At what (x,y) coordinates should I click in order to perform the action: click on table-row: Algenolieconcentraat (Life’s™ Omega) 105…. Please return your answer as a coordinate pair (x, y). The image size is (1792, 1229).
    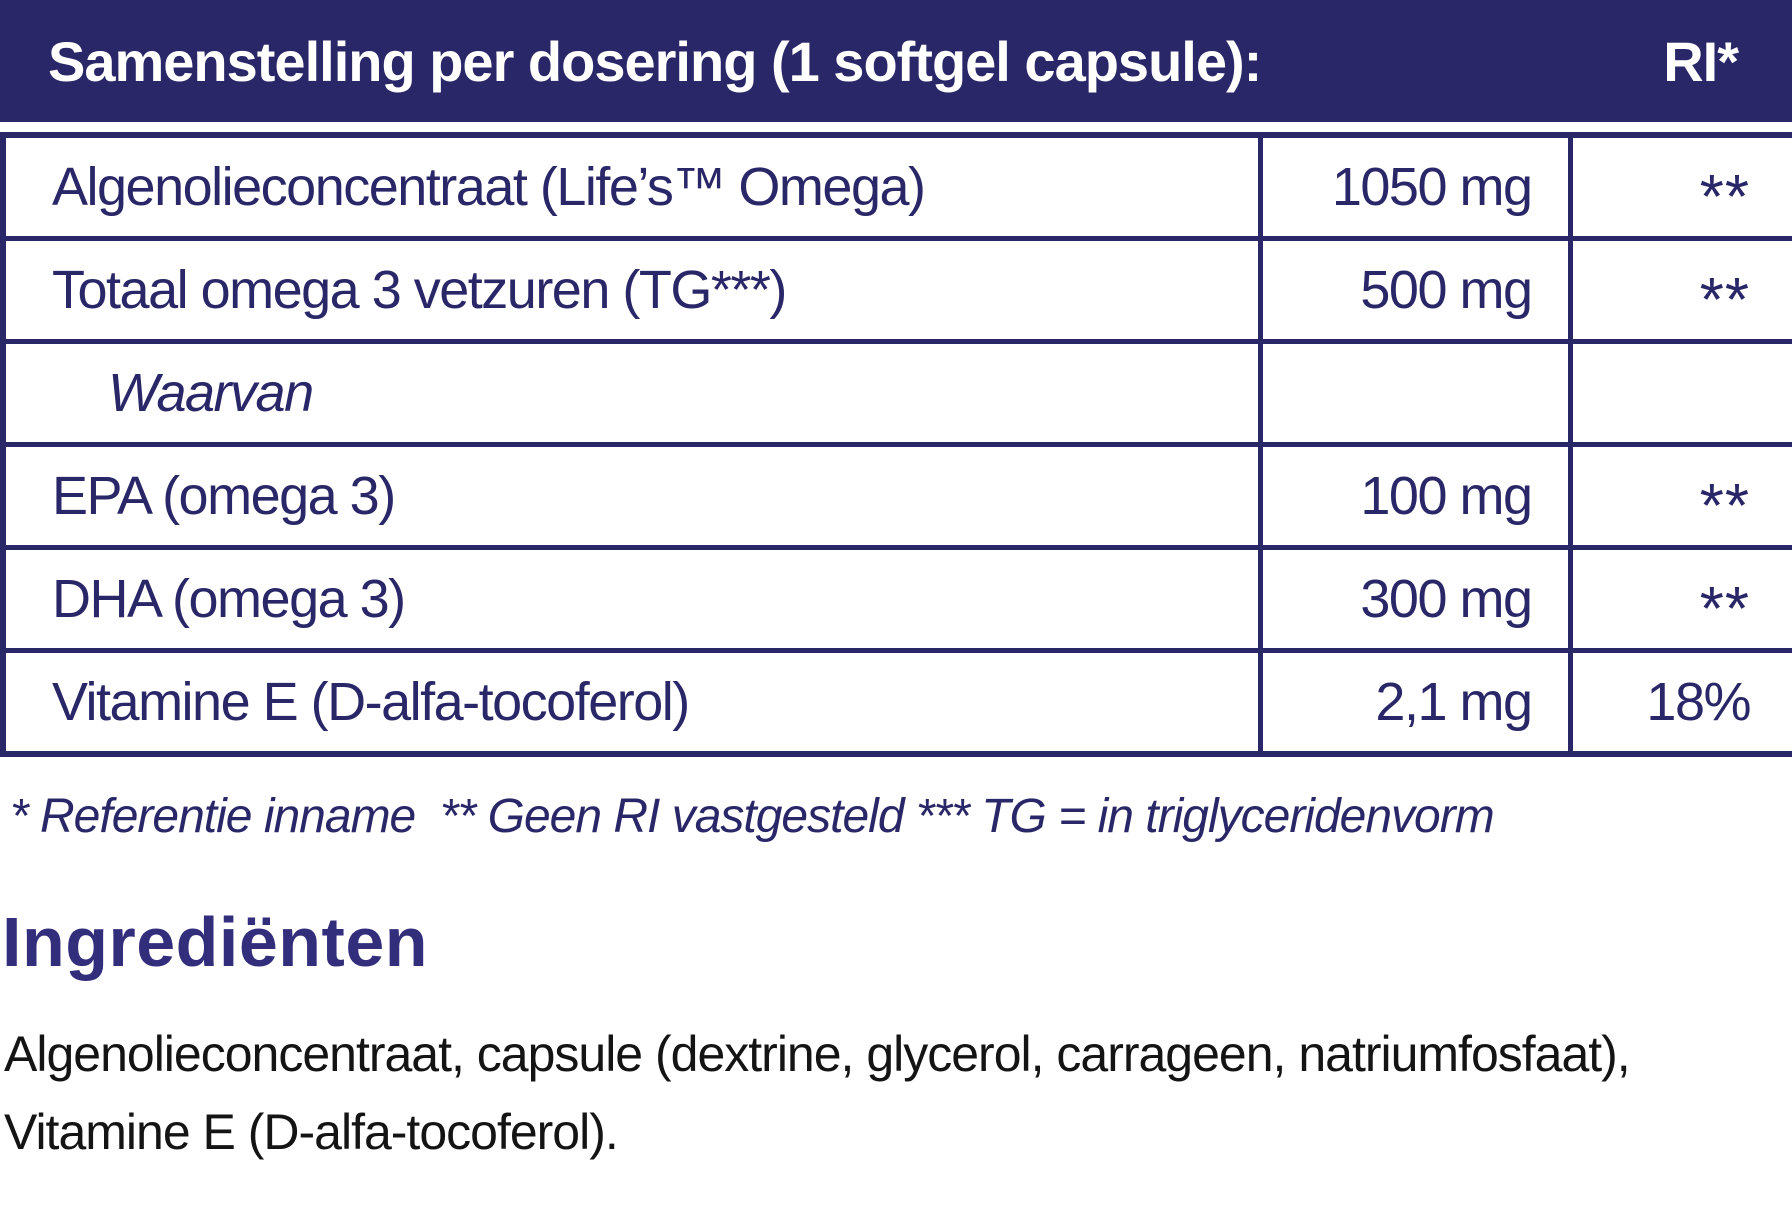
    Looking at the image, I should click on (896, 186).